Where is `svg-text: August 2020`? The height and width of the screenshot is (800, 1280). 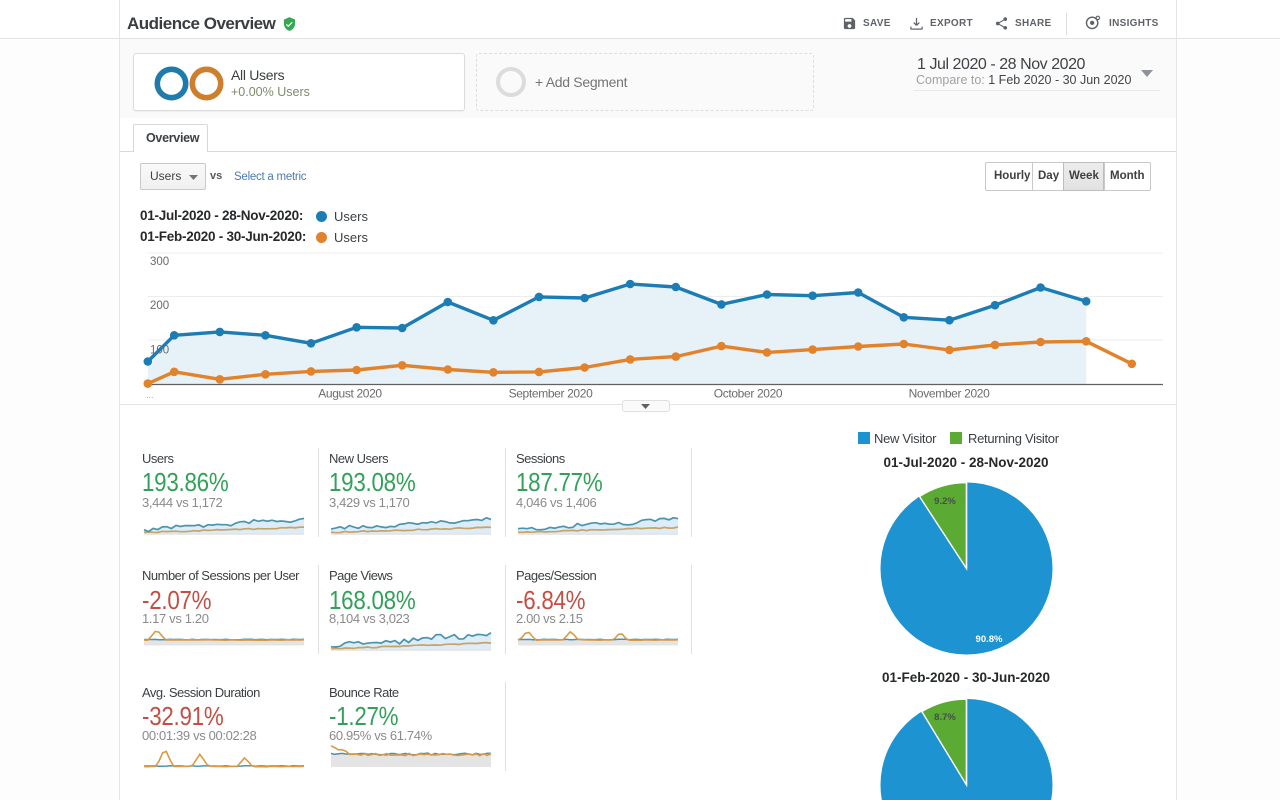 svg-text: August 2020 is located at coordinates (350, 394).